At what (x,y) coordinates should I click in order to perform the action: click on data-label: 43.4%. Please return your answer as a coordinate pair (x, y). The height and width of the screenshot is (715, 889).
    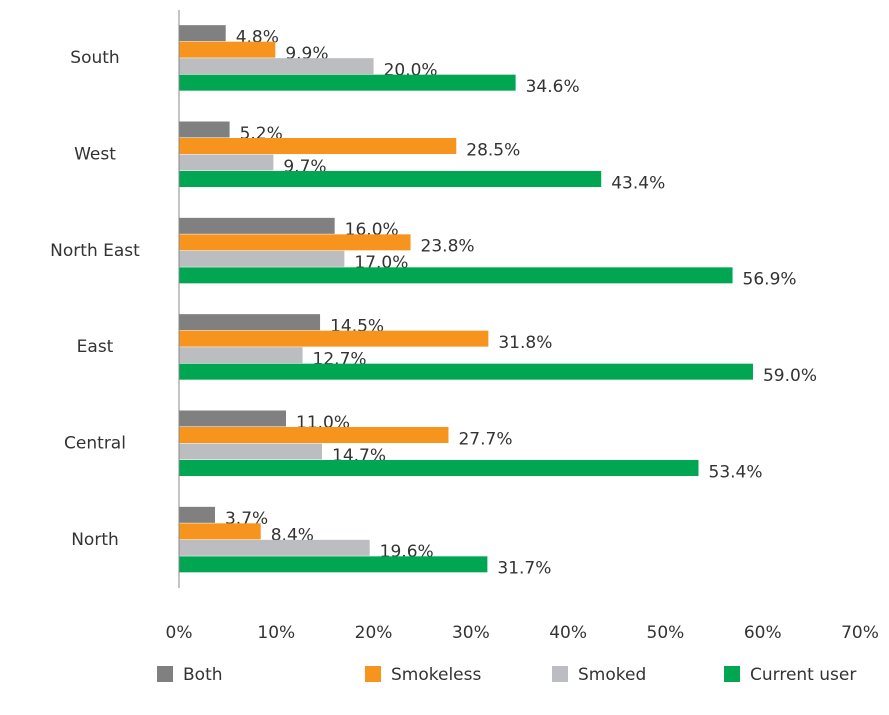
    Looking at the image, I should click on (638, 183).